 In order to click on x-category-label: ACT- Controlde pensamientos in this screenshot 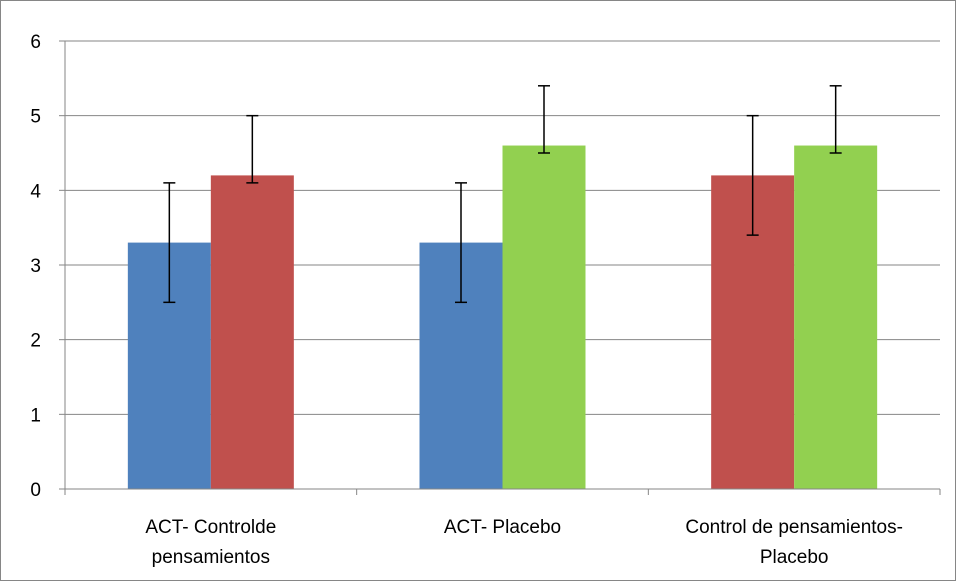, I will do `click(210, 542)`.